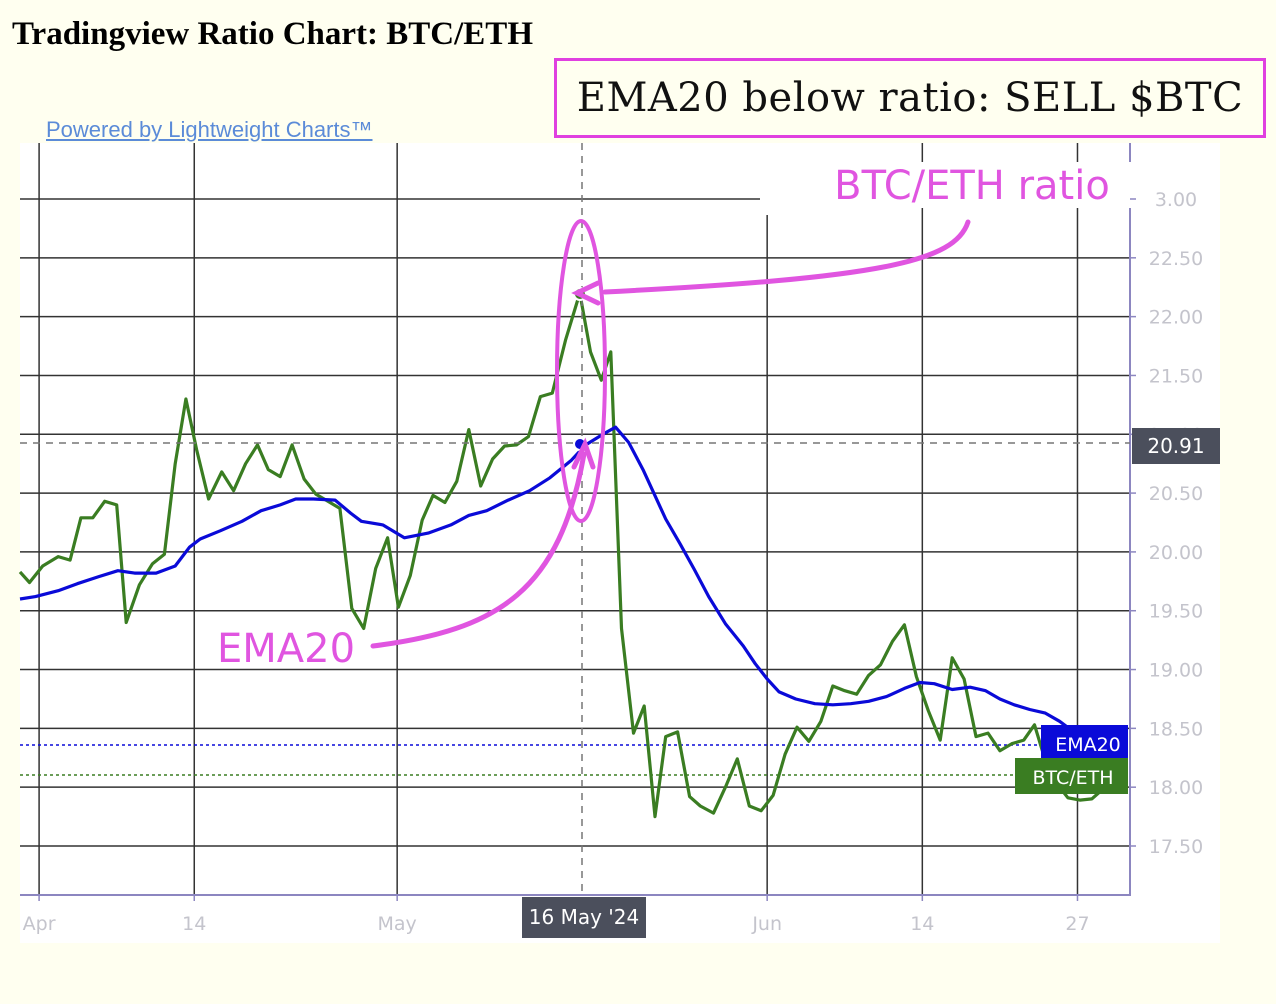 This screenshot has width=1276, height=1004. I want to click on y-tick-label: 18.50, so click(1176, 729).